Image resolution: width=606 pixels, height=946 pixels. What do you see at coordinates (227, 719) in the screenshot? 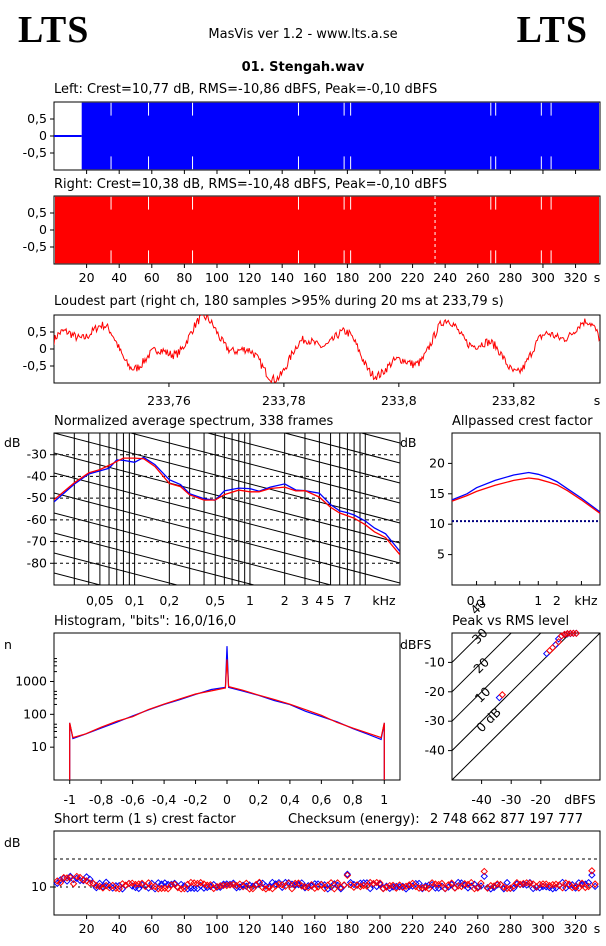
I see `histogram-series-line` at bounding box center [227, 719].